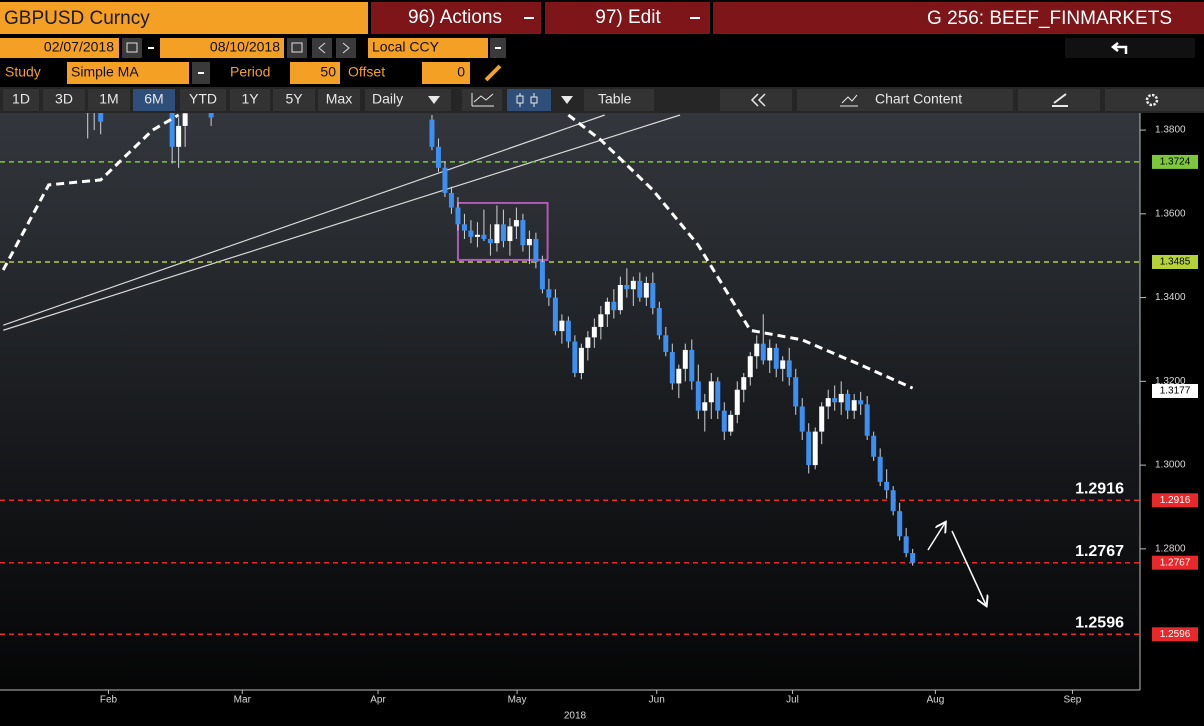 Image resolution: width=1204 pixels, height=726 pixels. I want to click on start-date: 02/07/2018, so click(79, 47).